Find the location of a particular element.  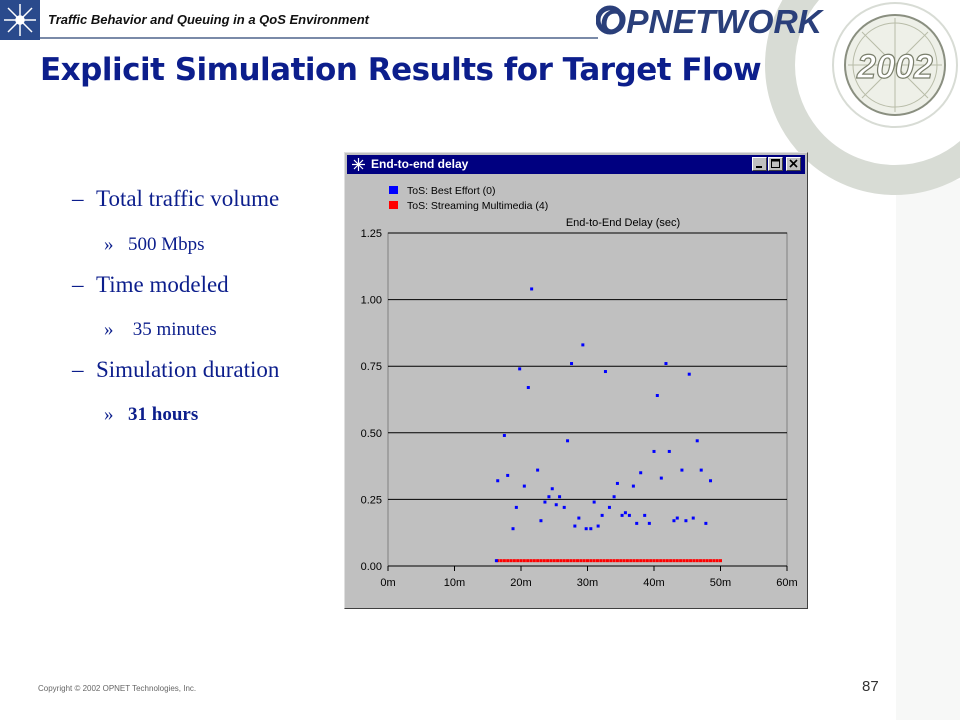

close-icon is located at coordinates (793, 163).